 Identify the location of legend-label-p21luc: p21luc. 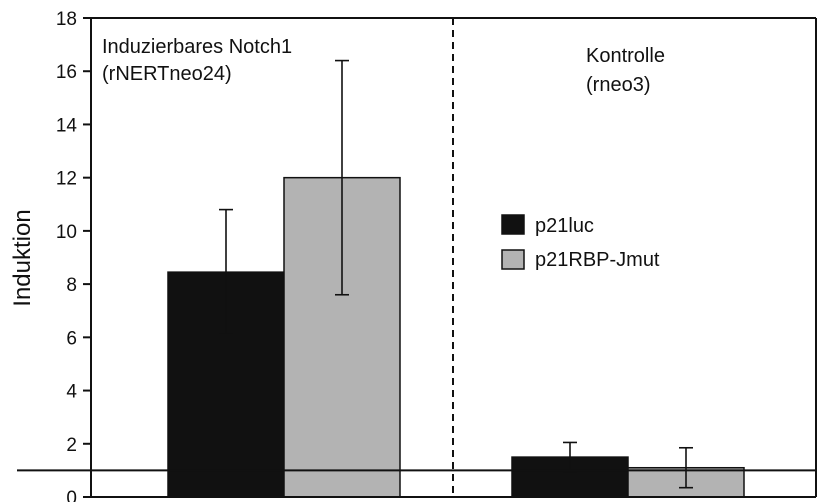
(564, 226).